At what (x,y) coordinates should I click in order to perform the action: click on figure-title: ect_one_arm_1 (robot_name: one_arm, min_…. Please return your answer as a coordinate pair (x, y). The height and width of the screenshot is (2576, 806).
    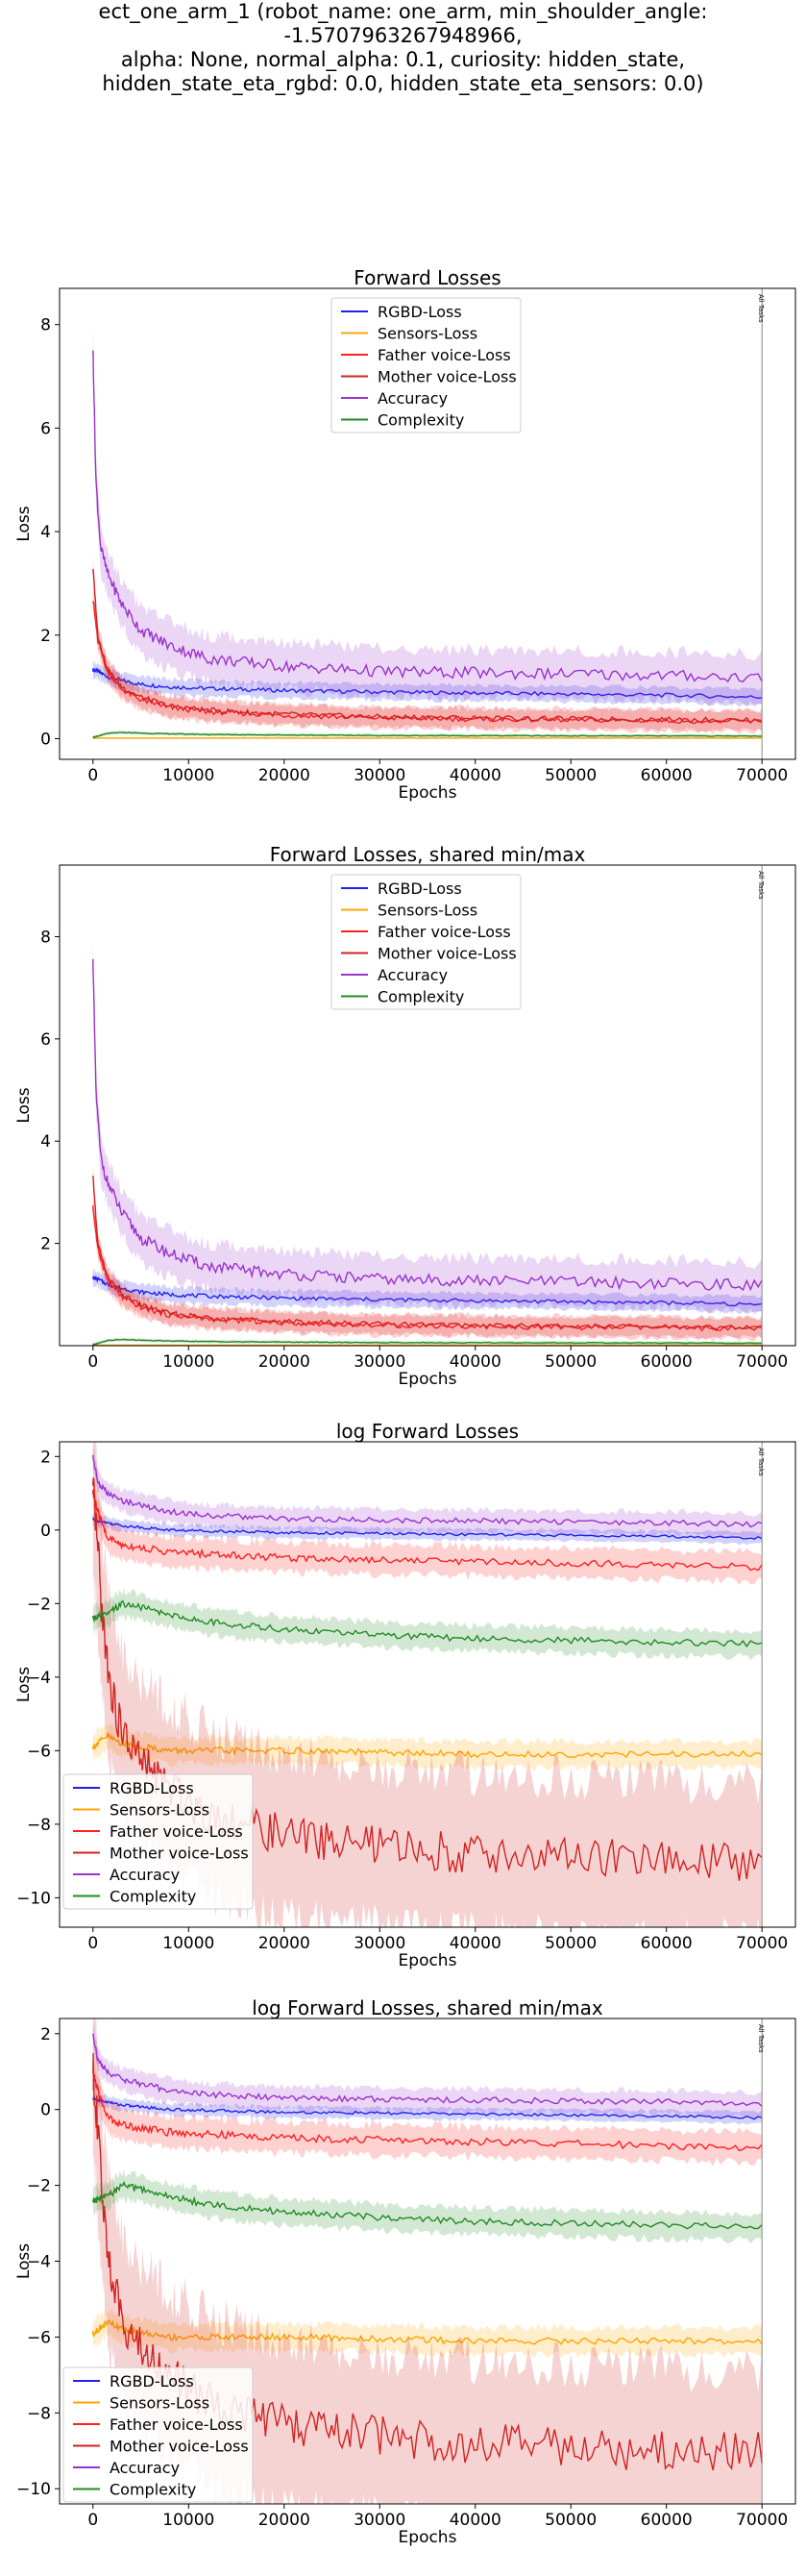
    Looking at the image, I should click on (403, 48).